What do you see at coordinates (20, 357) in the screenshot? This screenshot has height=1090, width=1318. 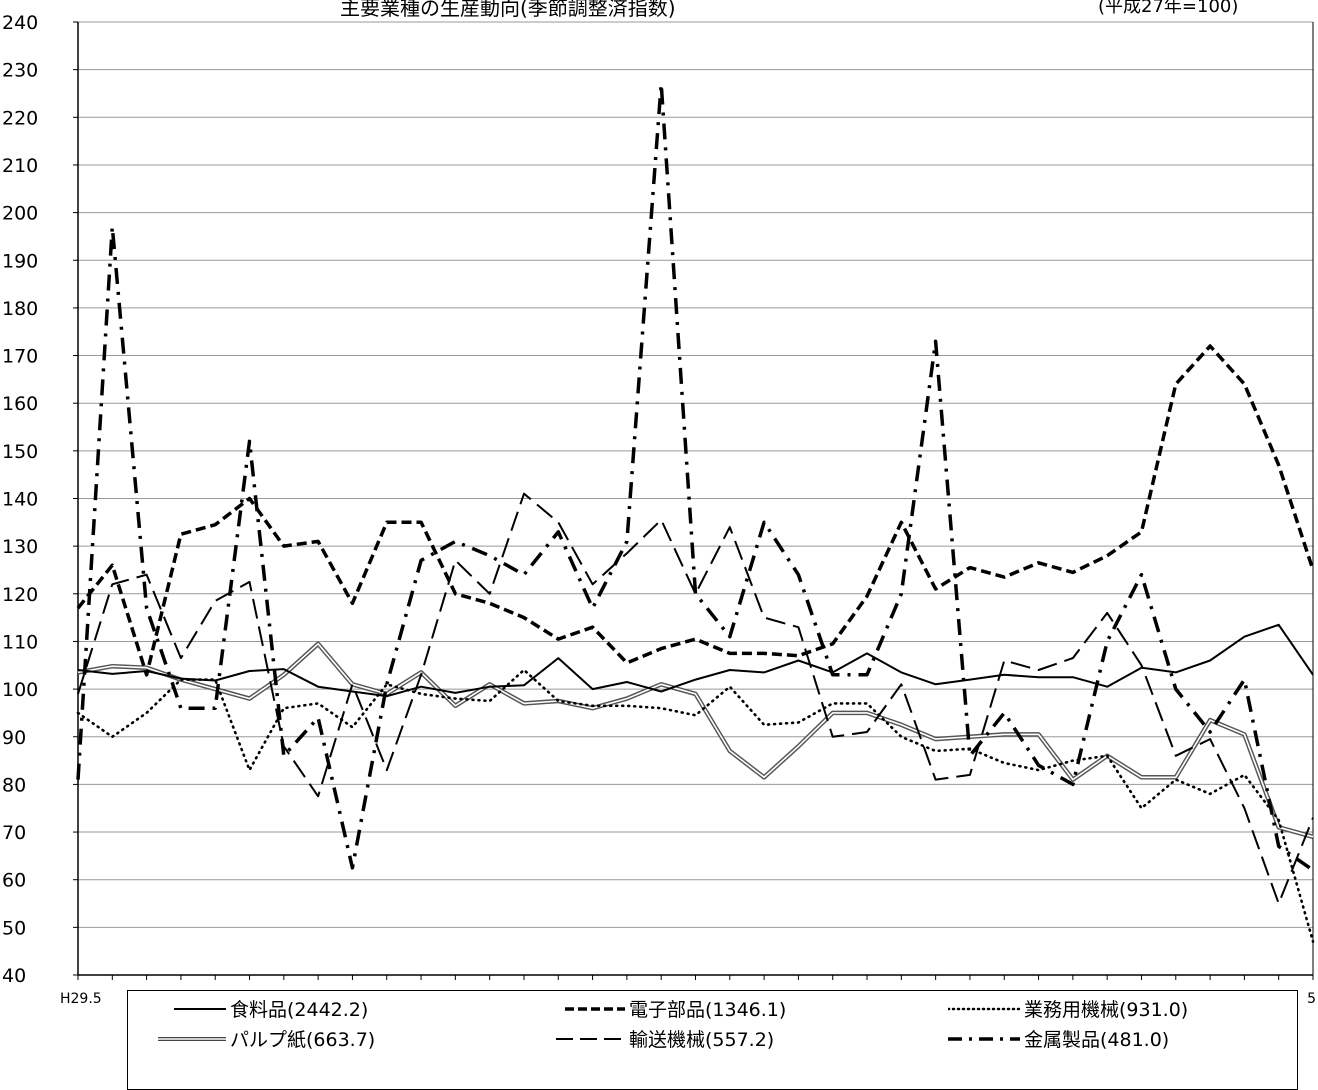 I see `y-tick-label: 170` at bounding box center [20, 357].